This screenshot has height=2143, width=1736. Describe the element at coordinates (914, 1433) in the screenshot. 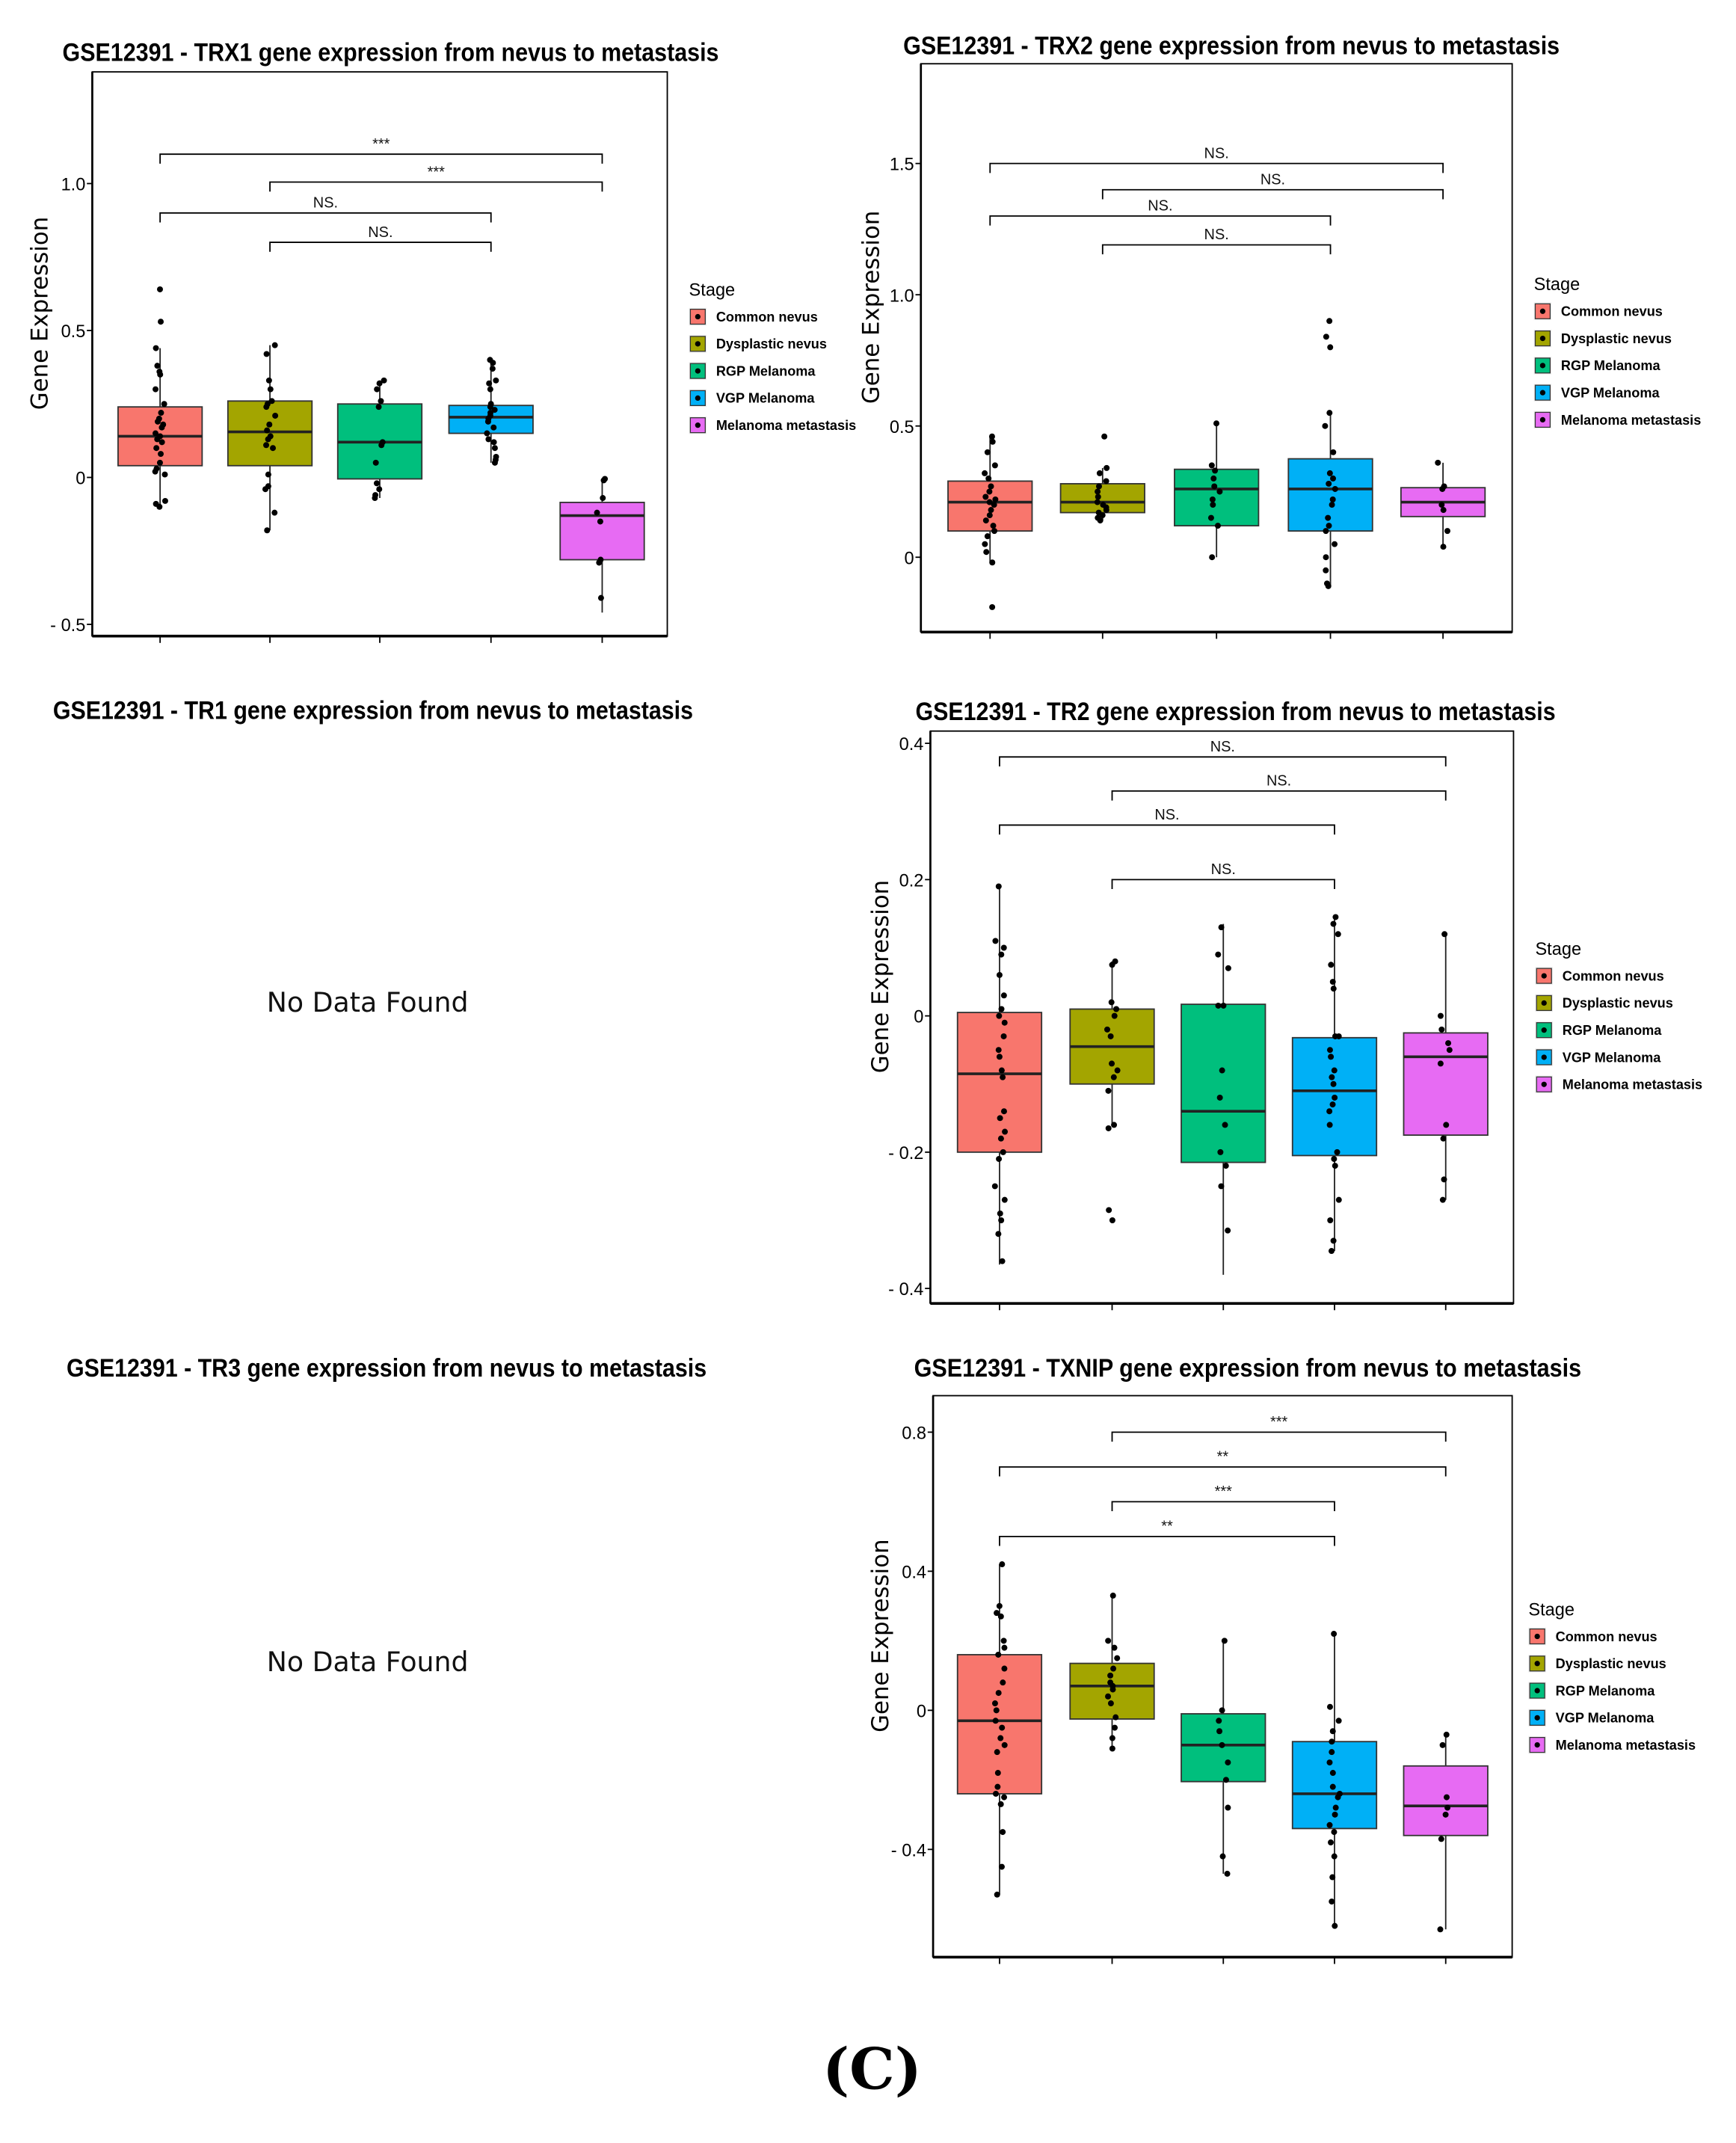

I see `y-tick-label: 0.8` at that location.